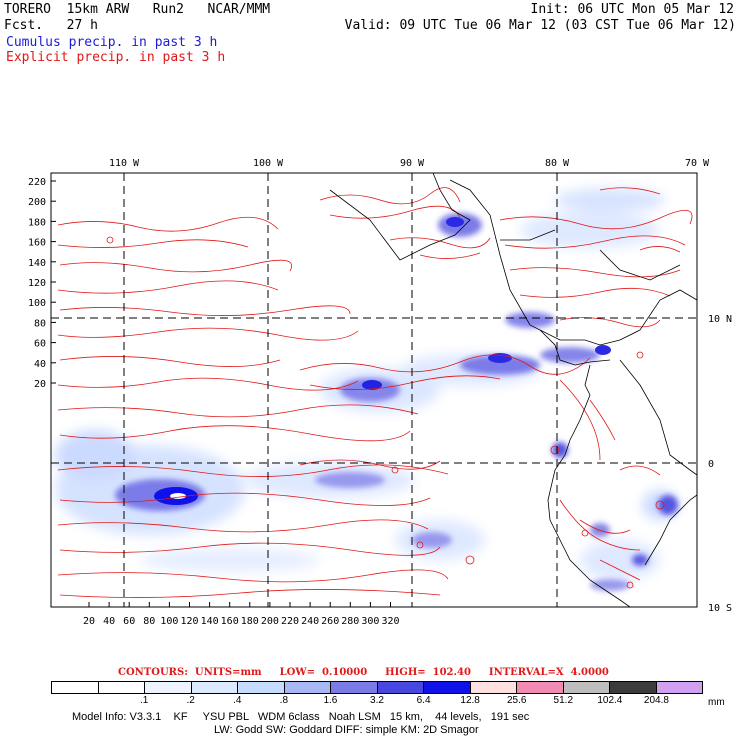 The width and height of the screenshot is (740, 740). I want to click on bottom-tick-label: 20, so click(89, 621).